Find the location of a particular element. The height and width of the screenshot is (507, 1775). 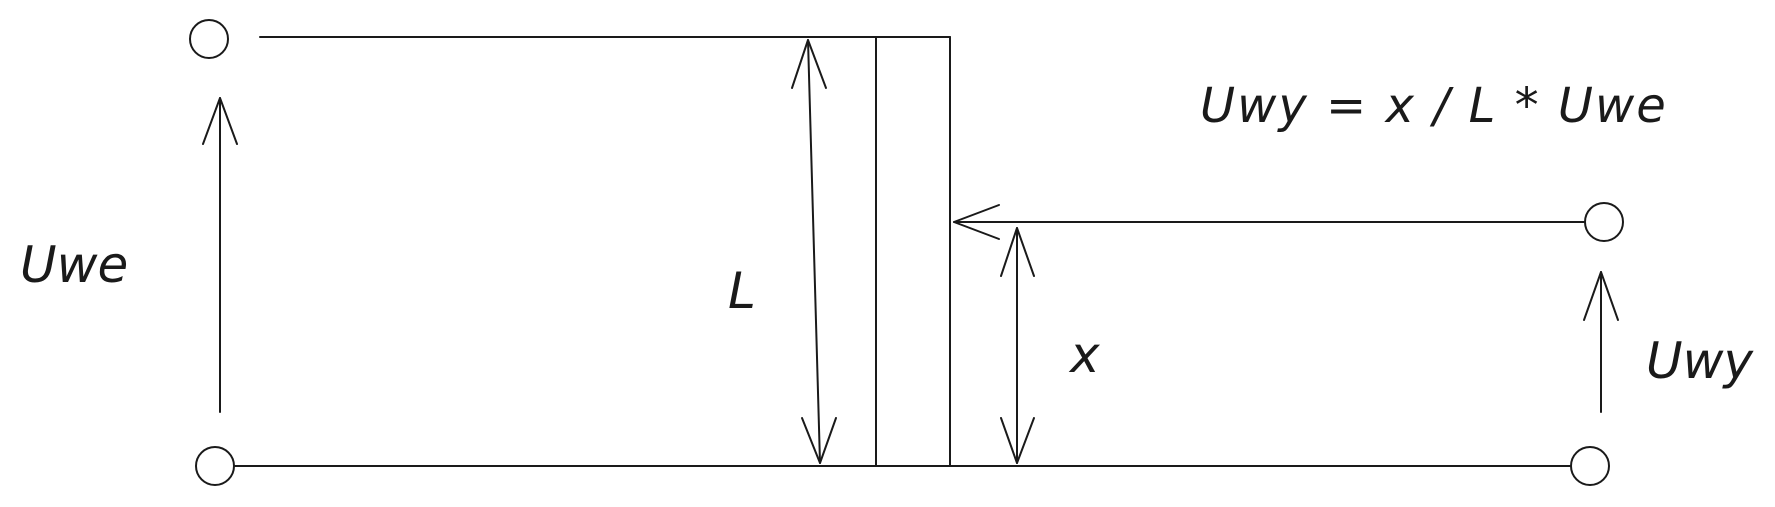

position-arrow is located at coordinates (1017, 345).